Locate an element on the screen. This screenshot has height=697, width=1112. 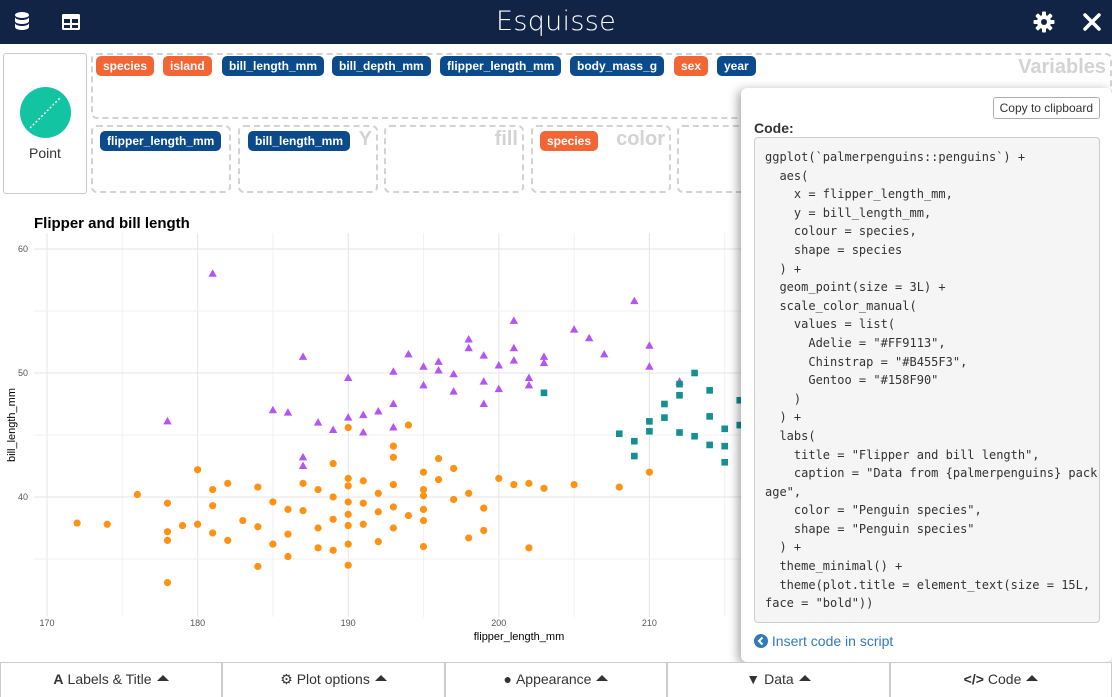
geom-selector: Point is located at coordinates (45, 123).